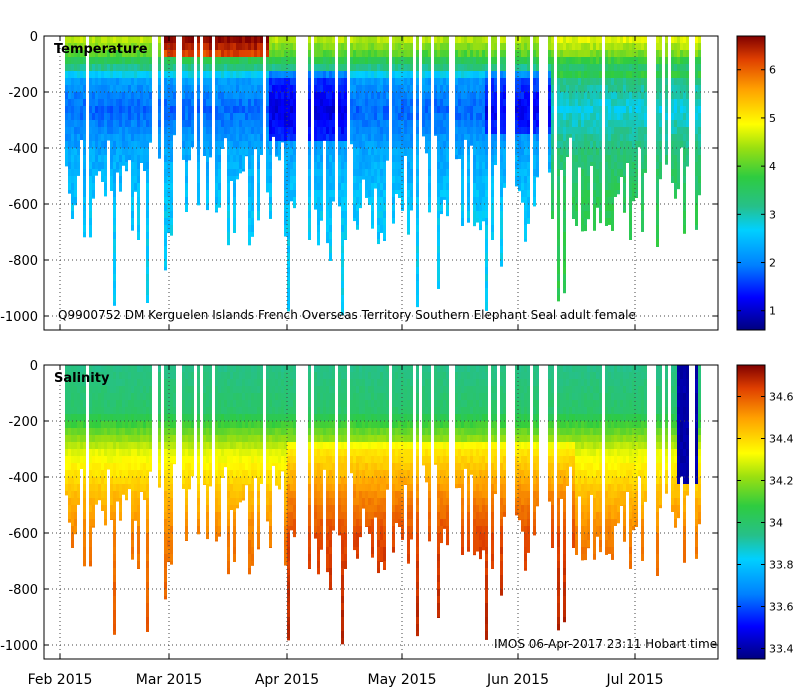  I want to click on temperature-y-tick-label: 0, so click(34, 37).